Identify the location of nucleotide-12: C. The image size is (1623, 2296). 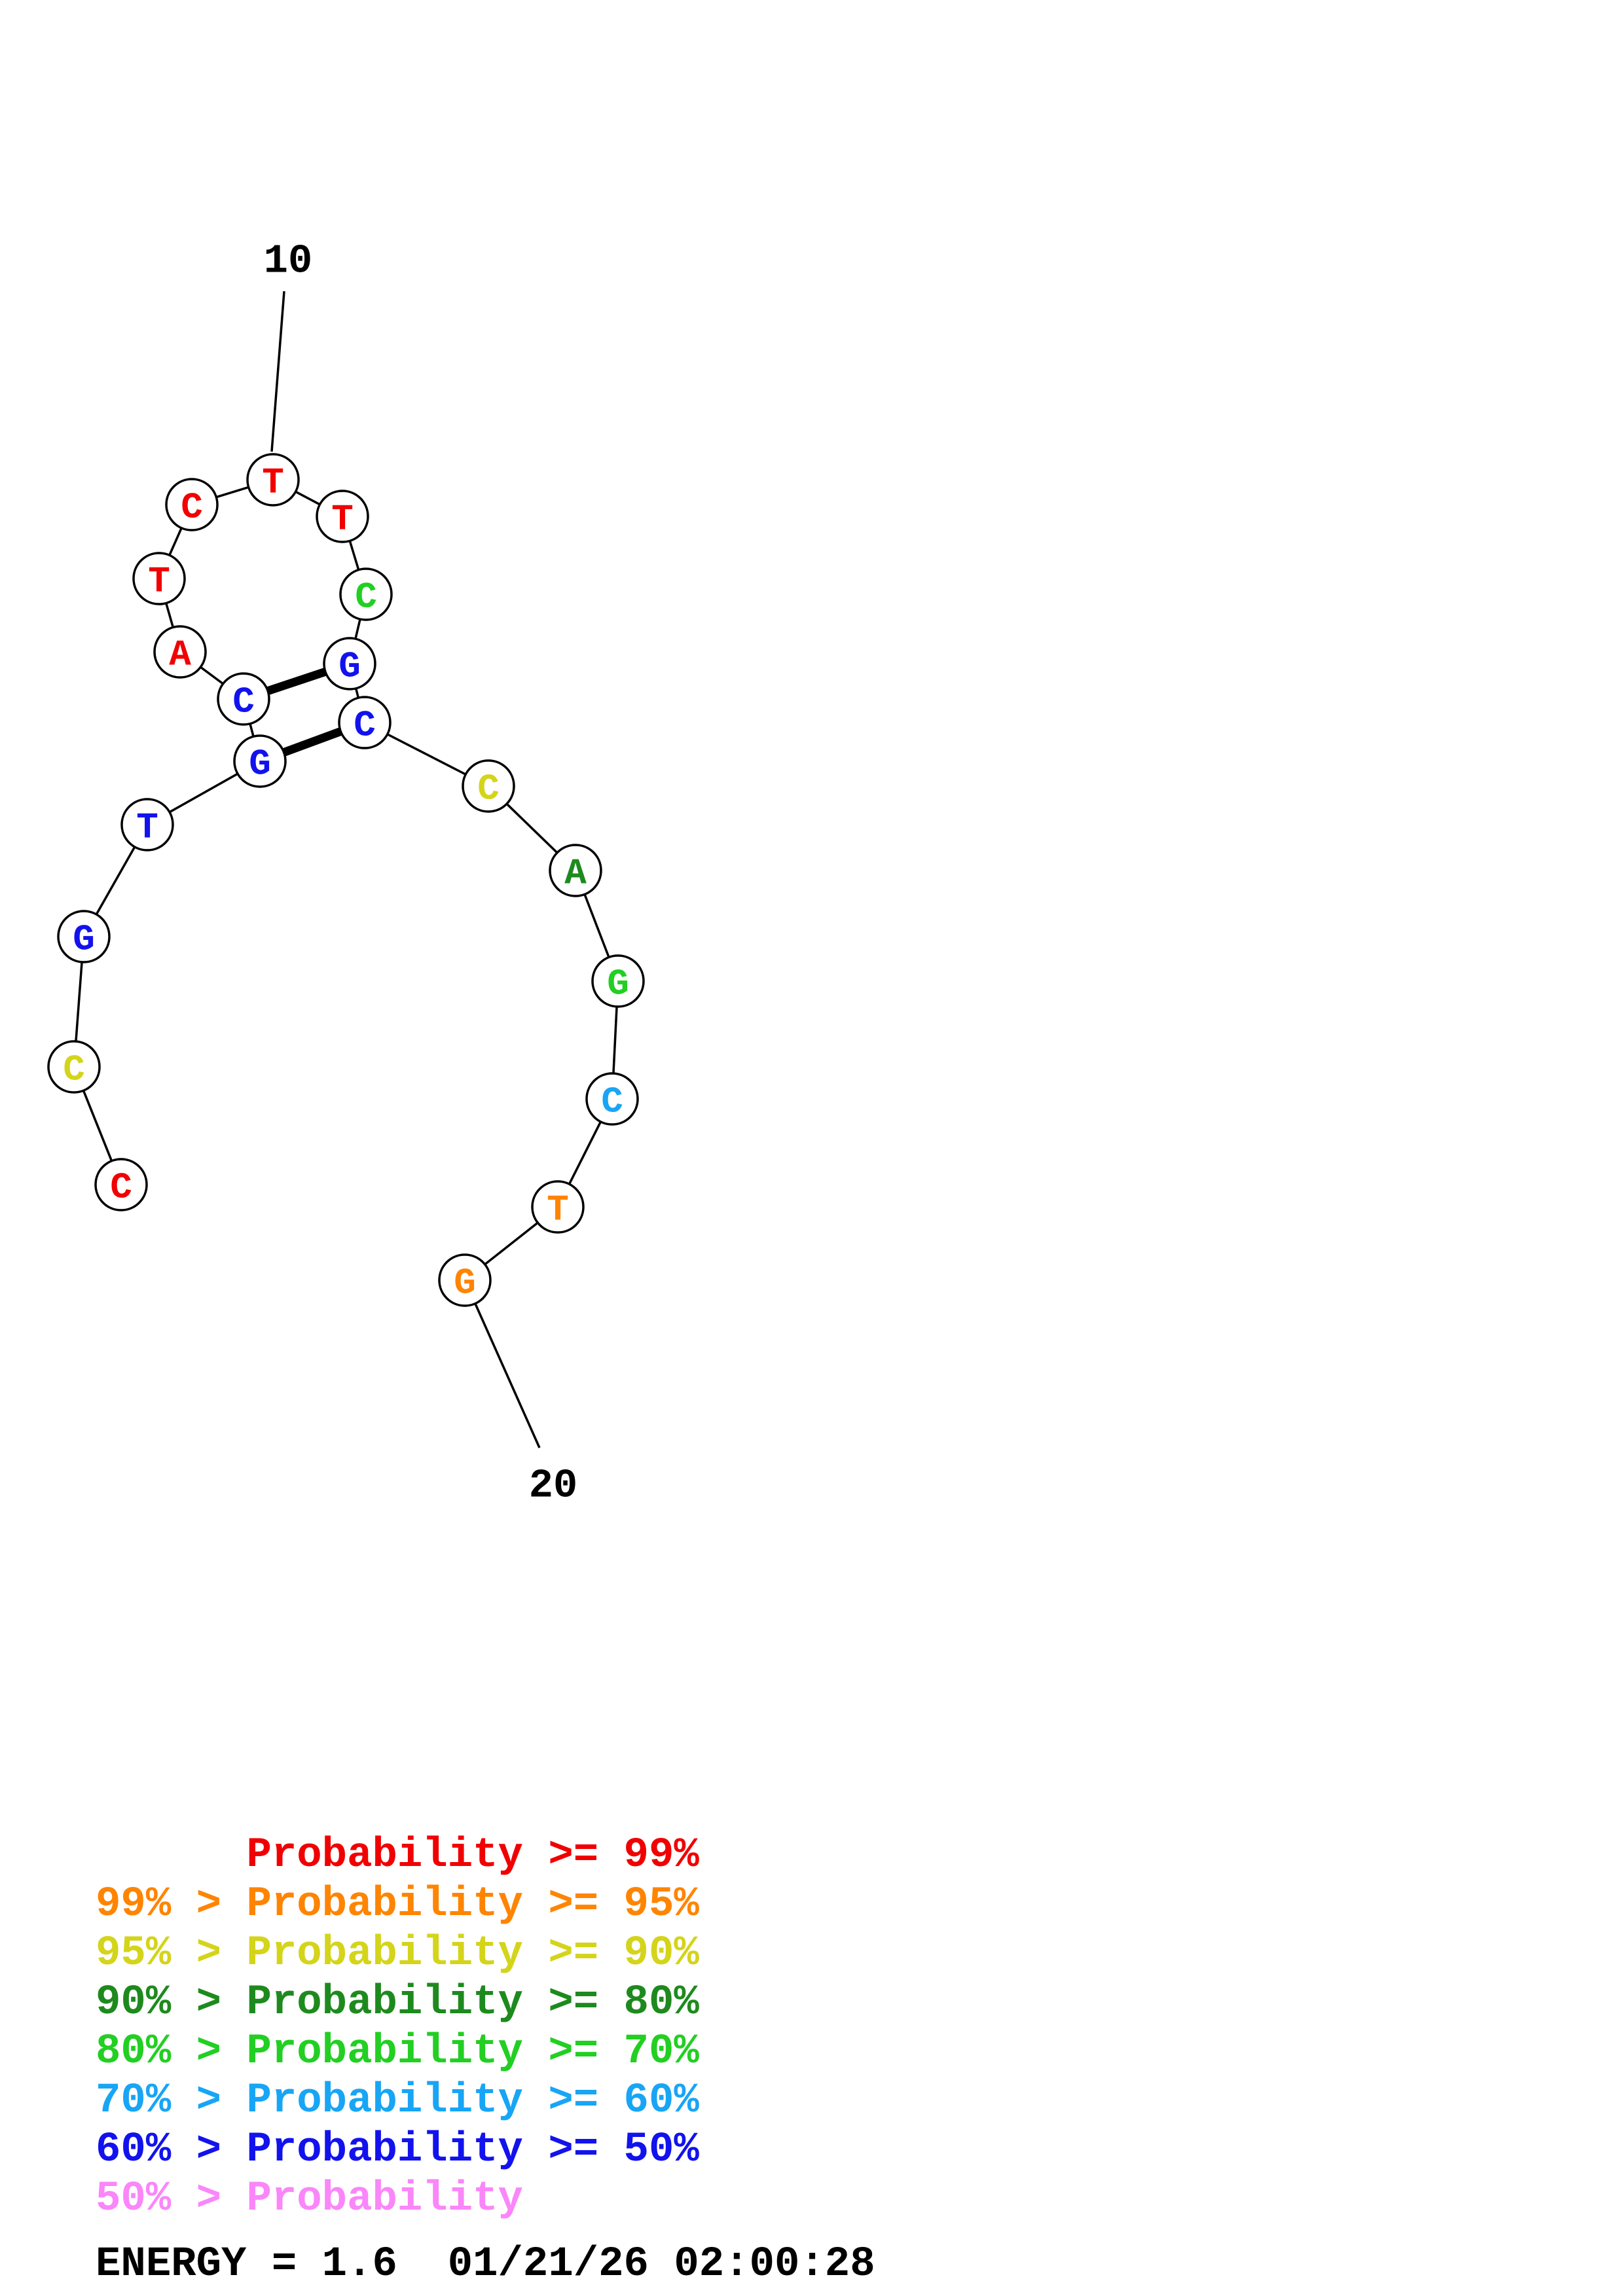
(366, 594).